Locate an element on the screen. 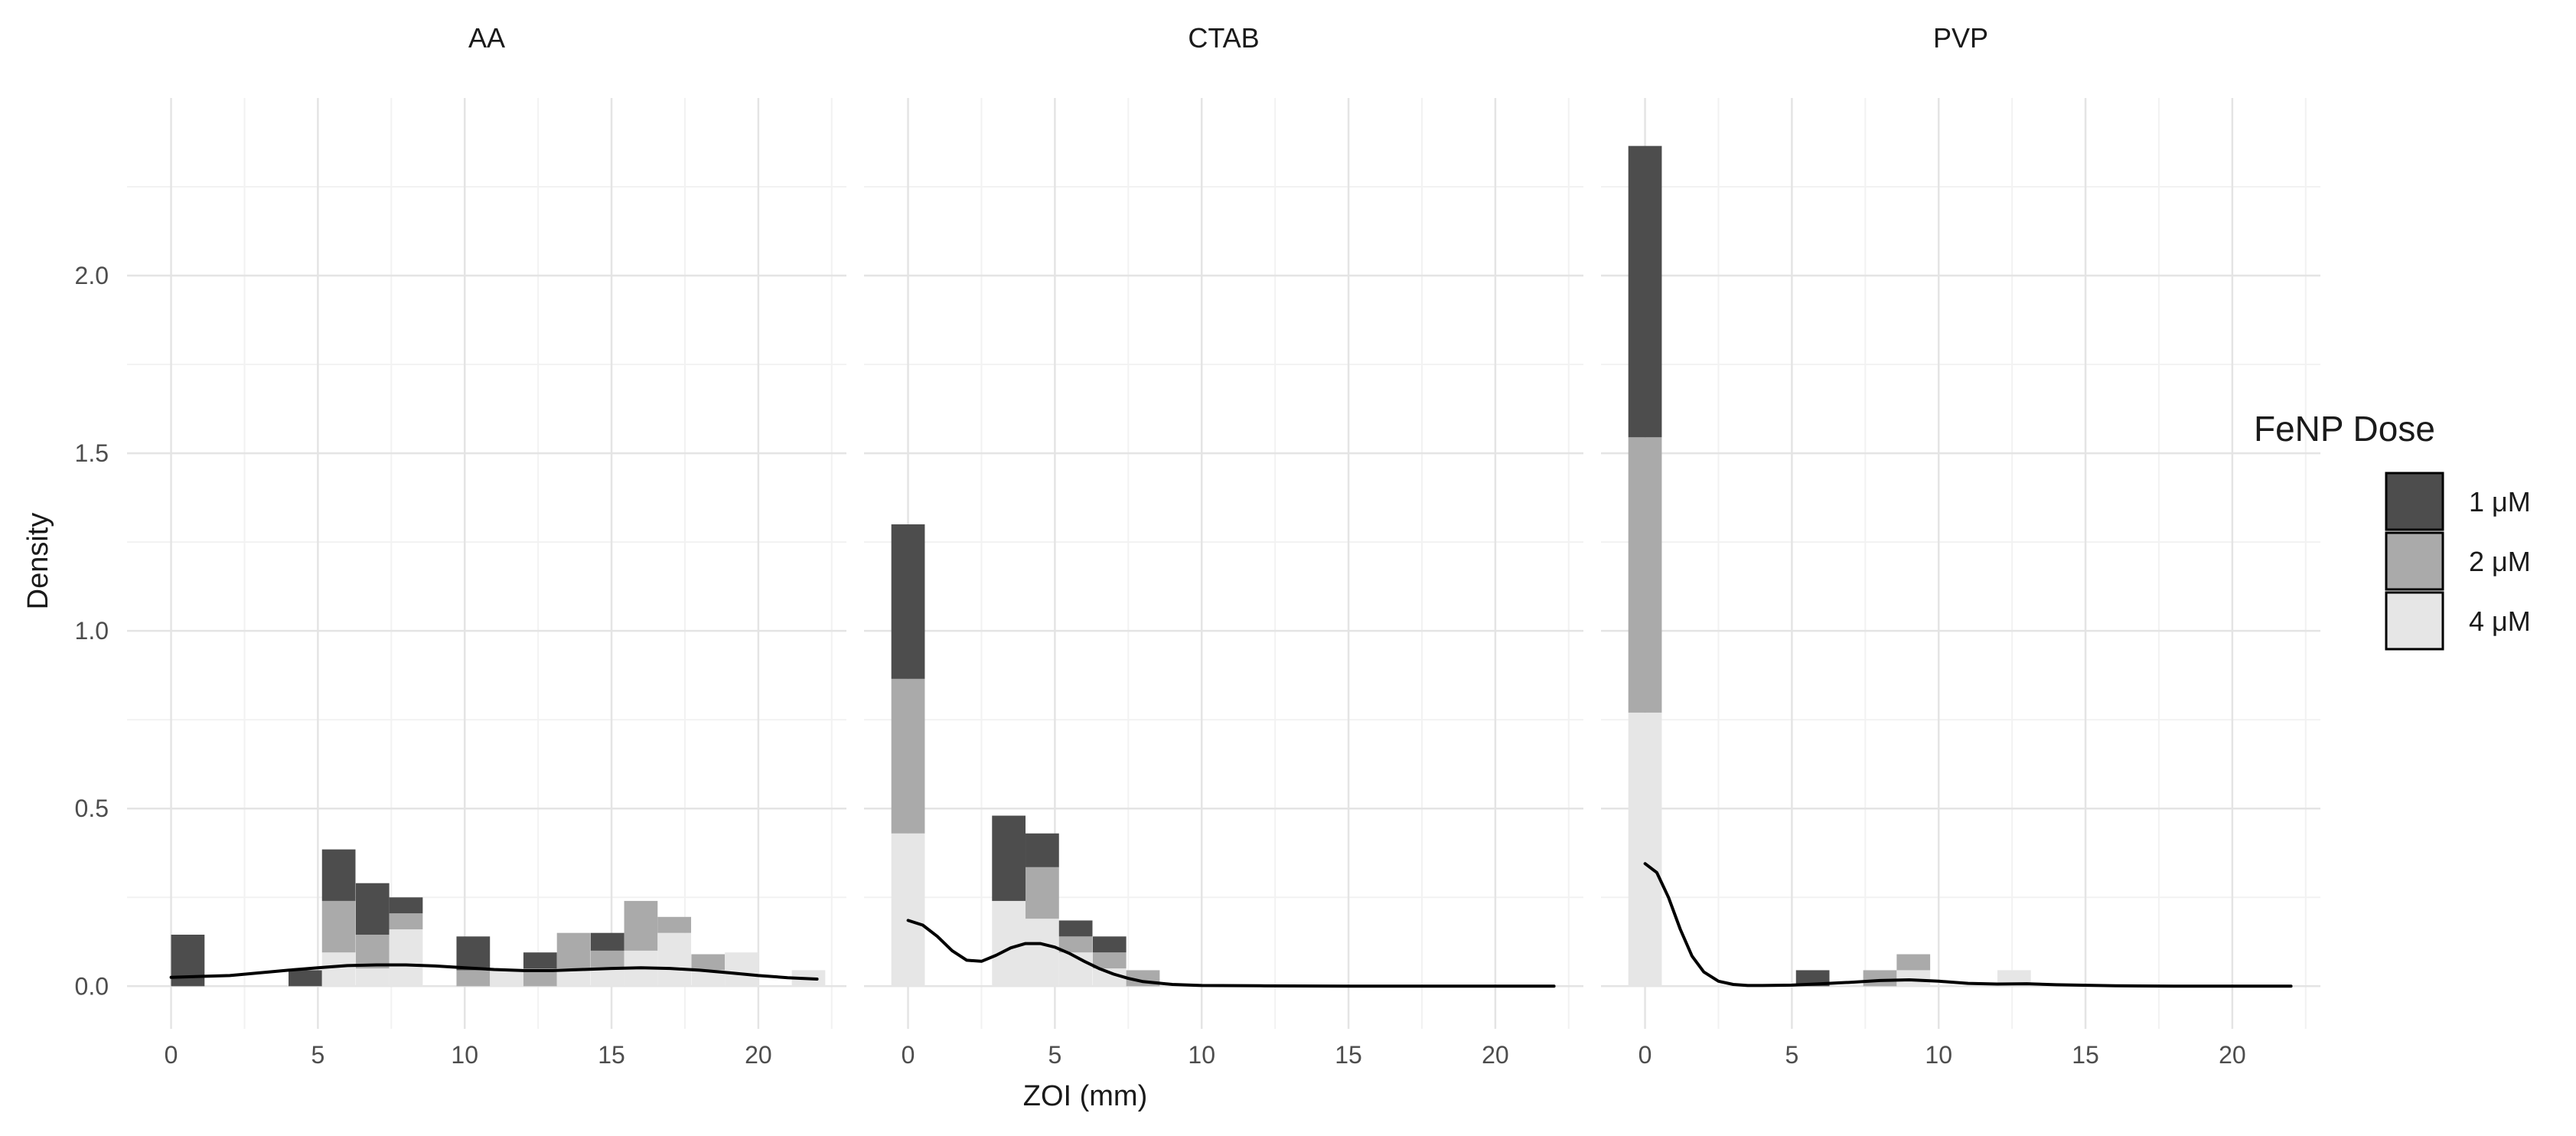  y-axis: 0.0 0.5 1.0 1.5 2.0 is located at coordinates (92, 631).